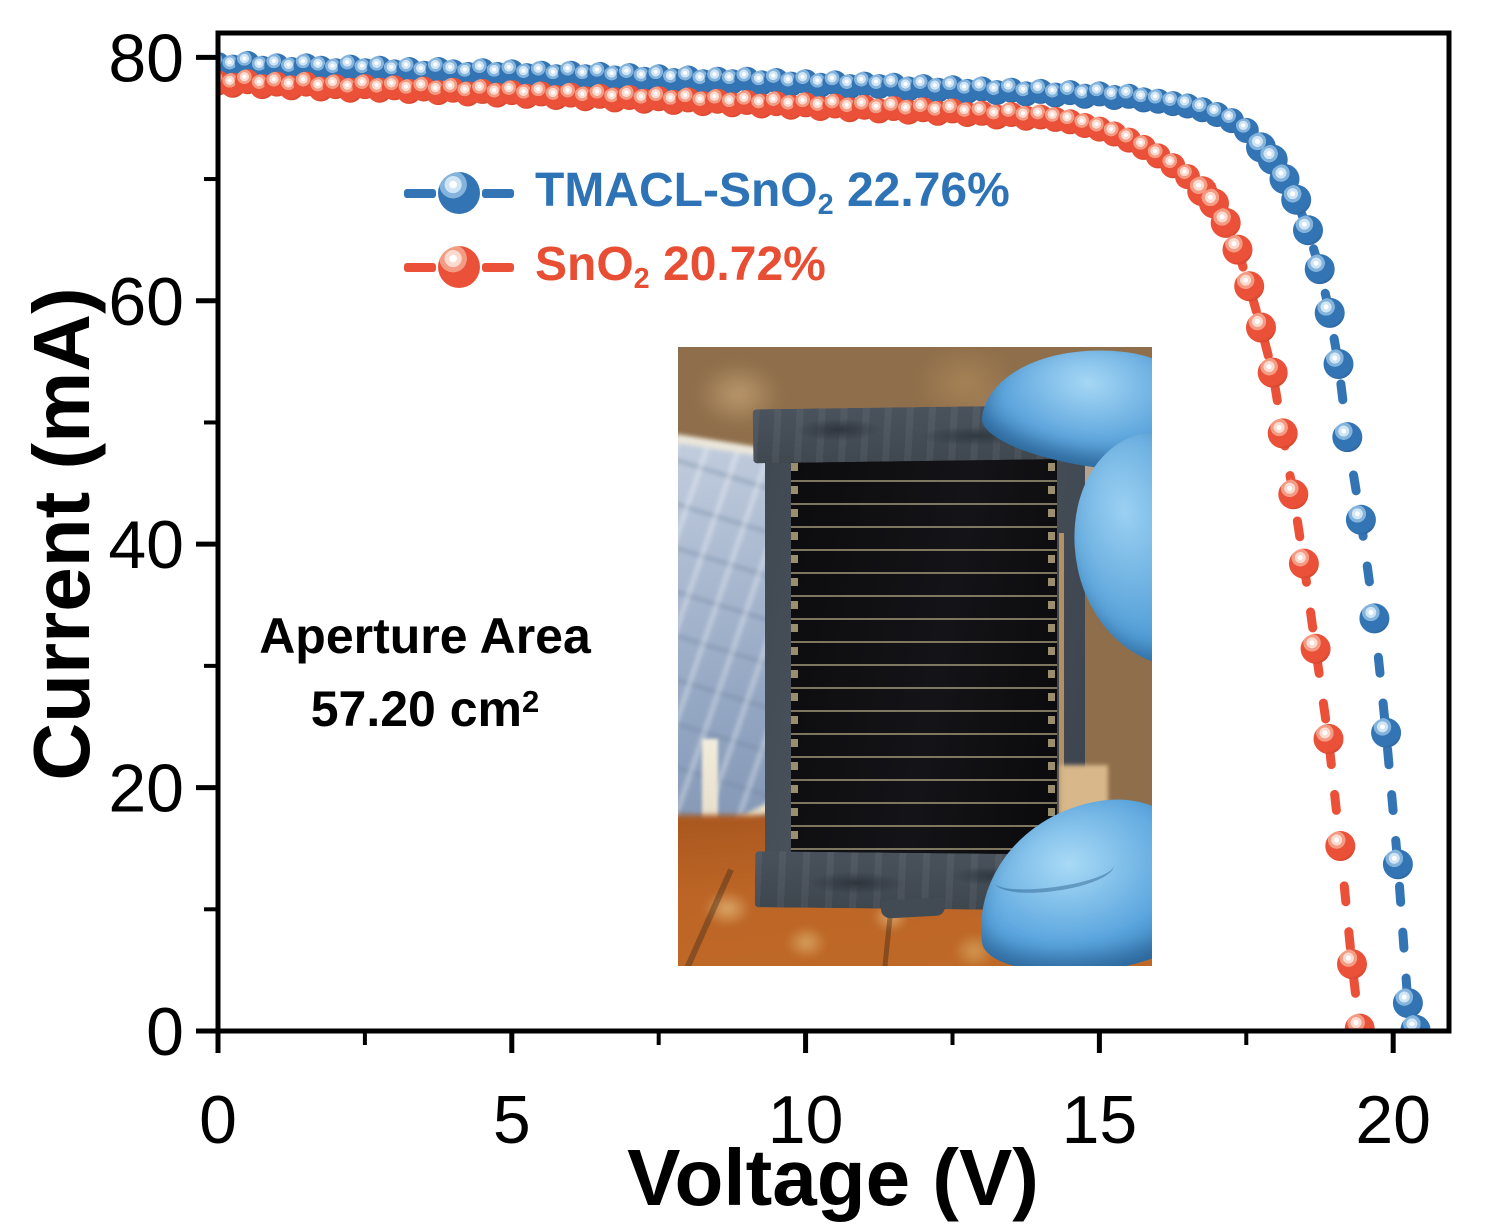 The height and width of the screenshot is (1228, 1500). I want to click on y-axis-ticks: 0 20 40 60 80, so click(163, 545).